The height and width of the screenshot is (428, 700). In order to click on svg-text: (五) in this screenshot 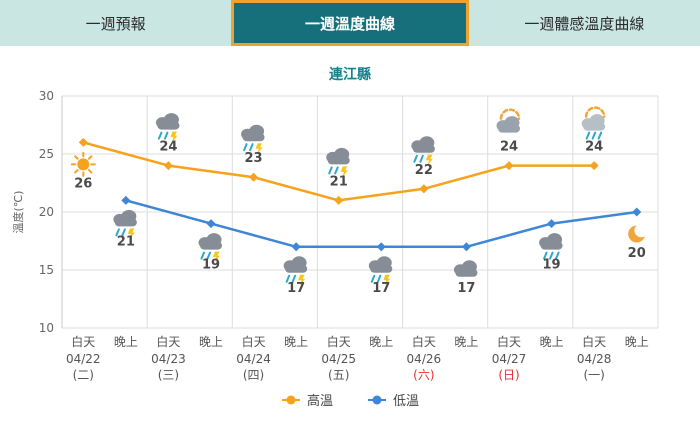, I will do `click(338, 375)`.